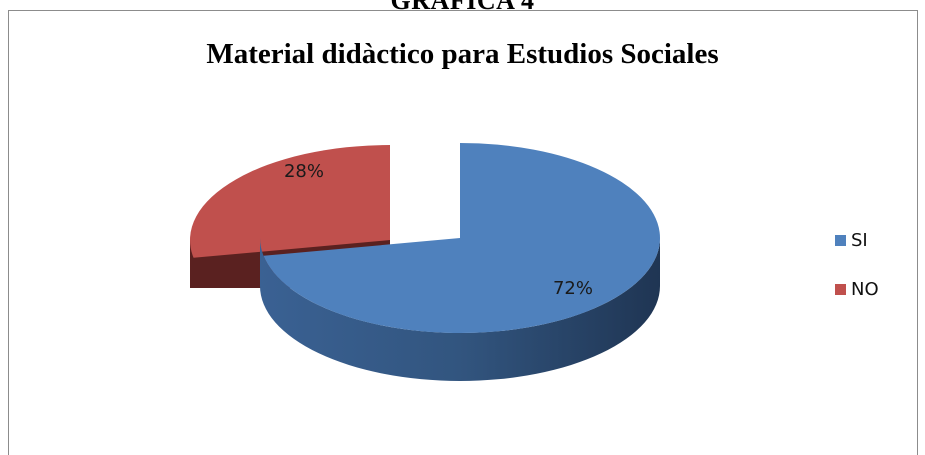  Describe the element at coordinates (460, 309) in the screenshot. I see `pie-slice-si-side` at that location.